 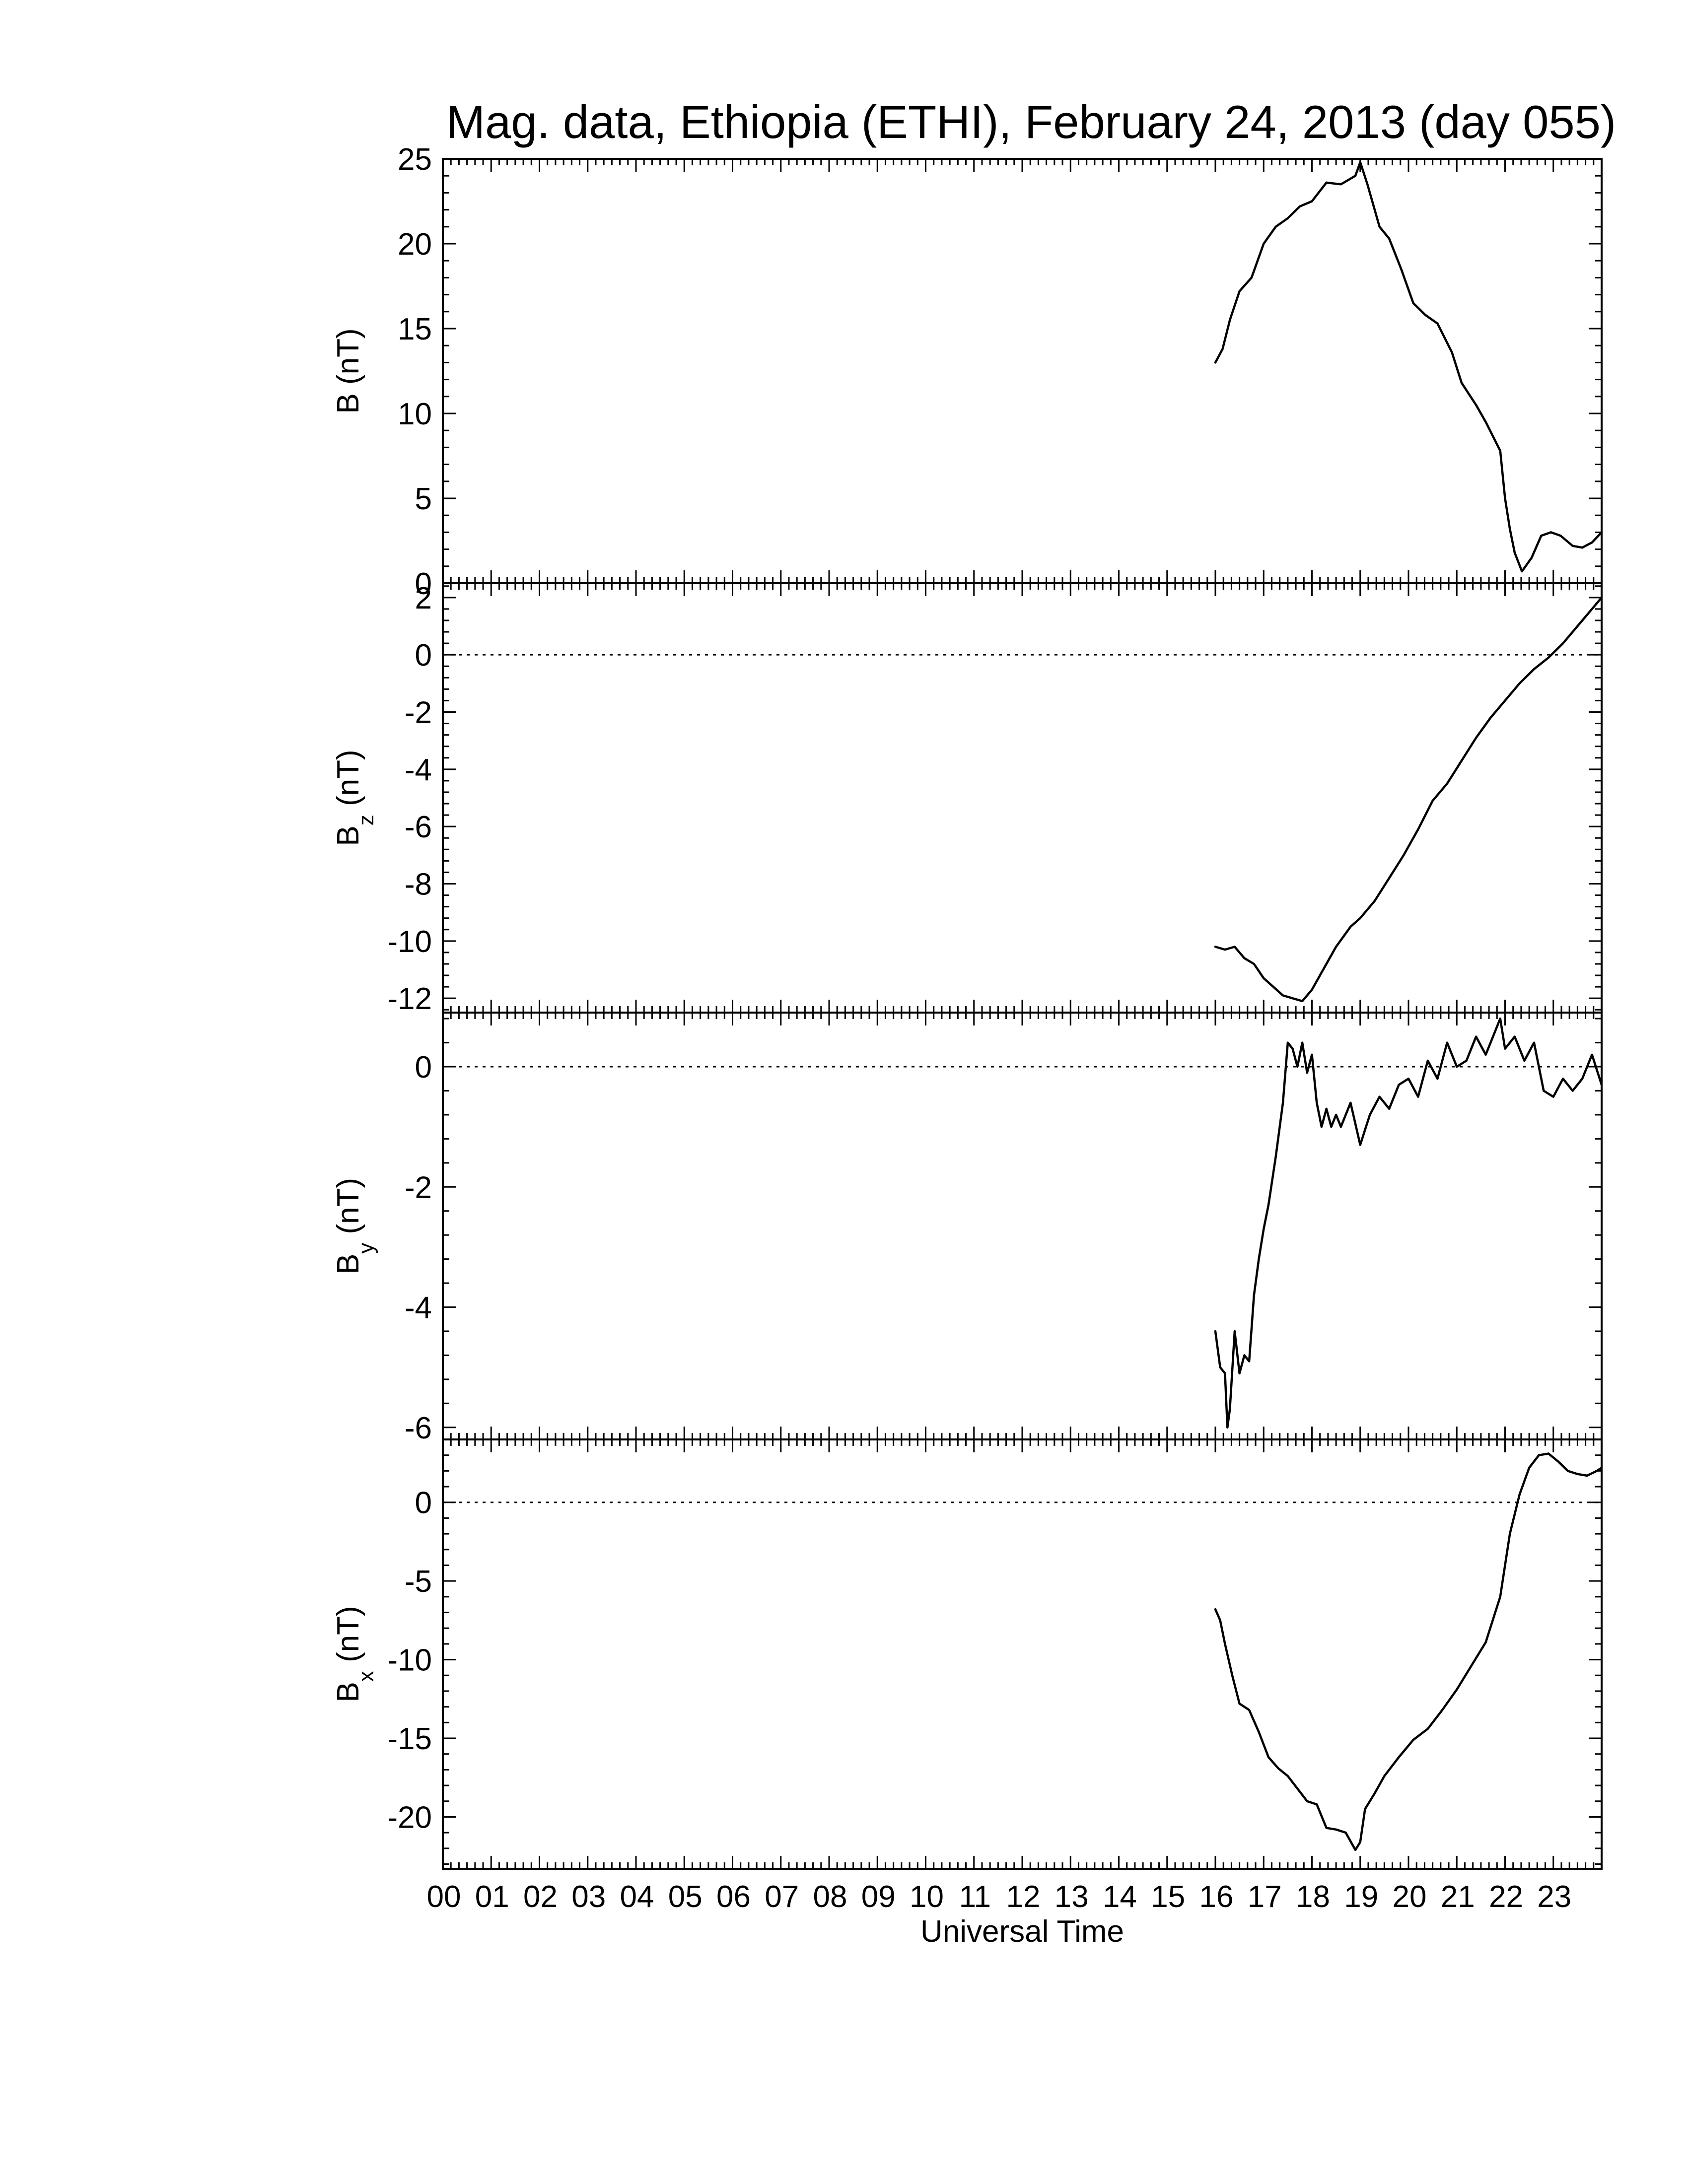 I want to click on x-tick-label: 08, so click(x=830, y=1897).